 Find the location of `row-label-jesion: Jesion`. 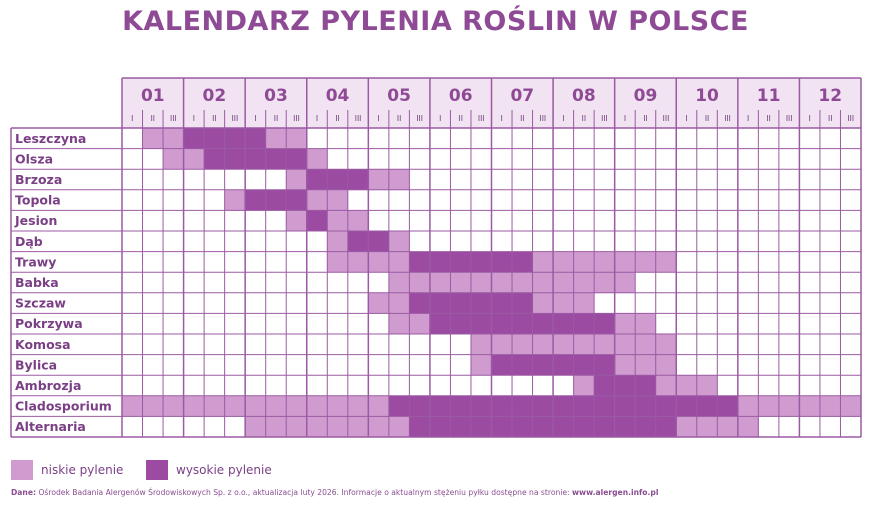

row-label-jesion: Jesion is located at coordinates (35, 220).